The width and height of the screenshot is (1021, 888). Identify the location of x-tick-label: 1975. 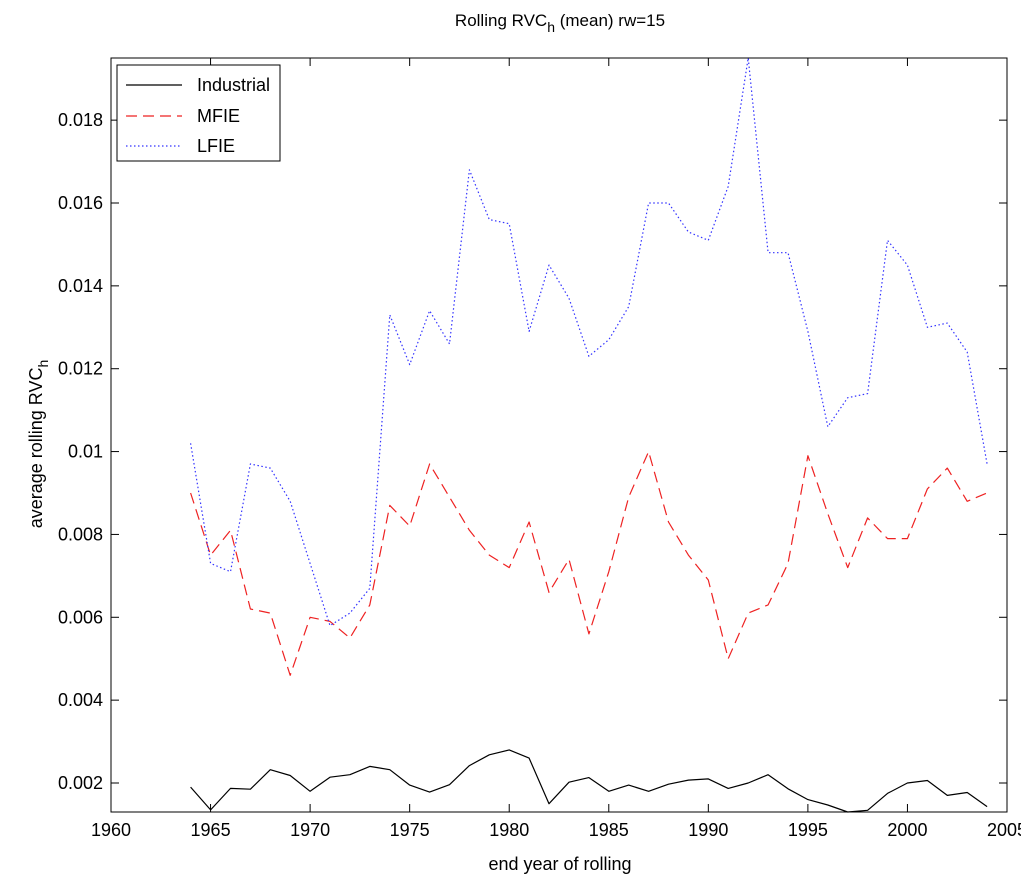
(410, 830).